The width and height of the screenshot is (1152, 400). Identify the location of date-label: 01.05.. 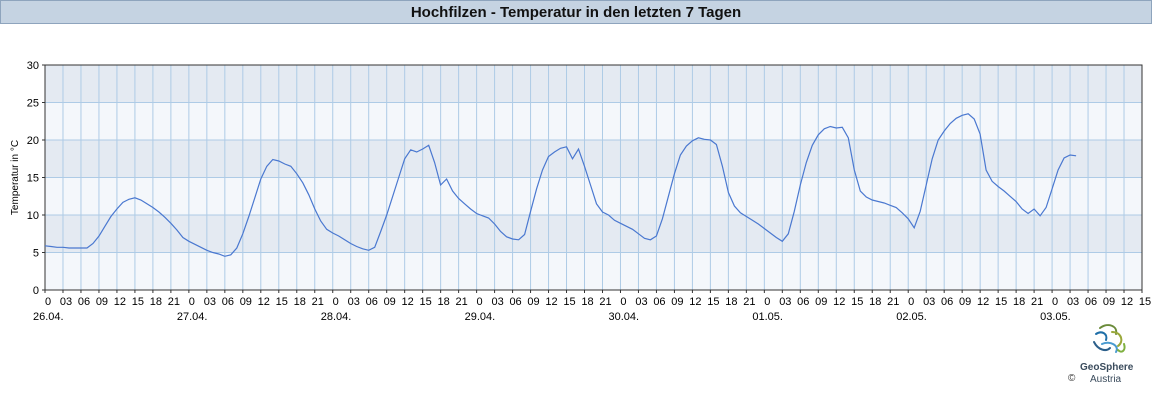
(767, 317).